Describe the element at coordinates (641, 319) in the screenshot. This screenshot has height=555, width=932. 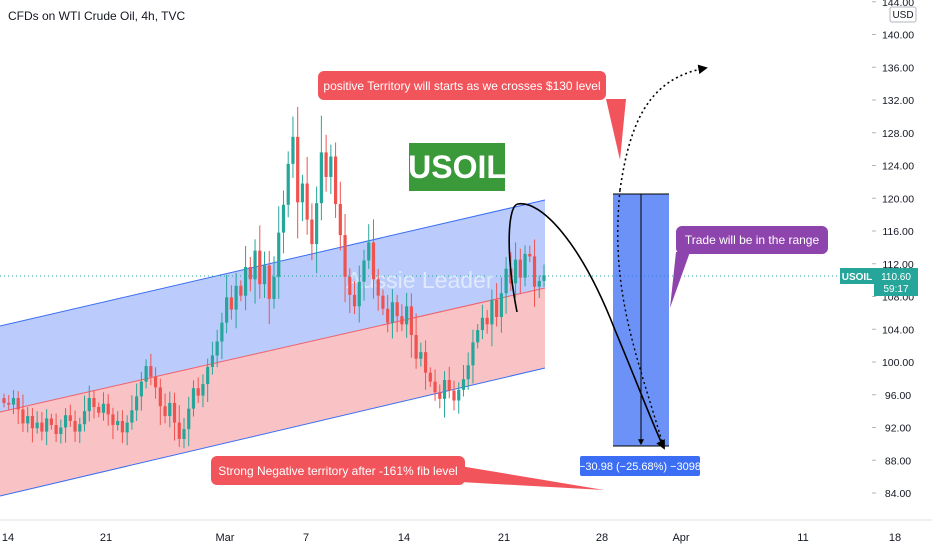
I see `dotted-path-down` at that location.